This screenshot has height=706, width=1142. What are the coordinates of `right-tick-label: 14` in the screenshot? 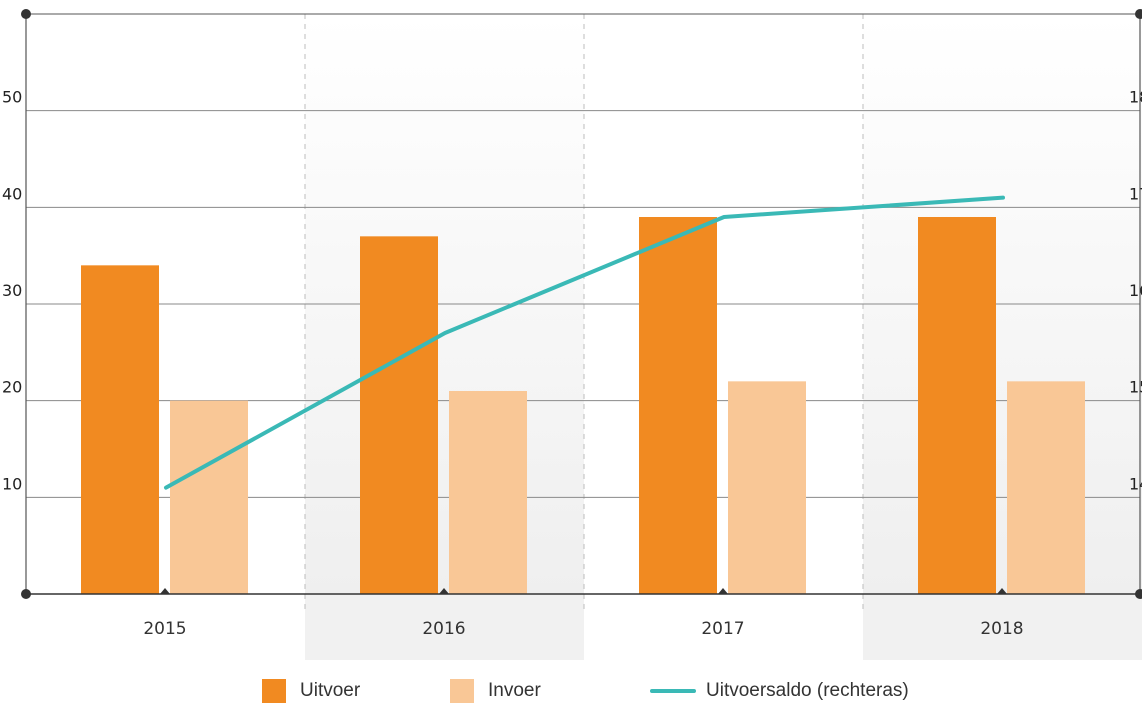 It's located at (1135, 483).